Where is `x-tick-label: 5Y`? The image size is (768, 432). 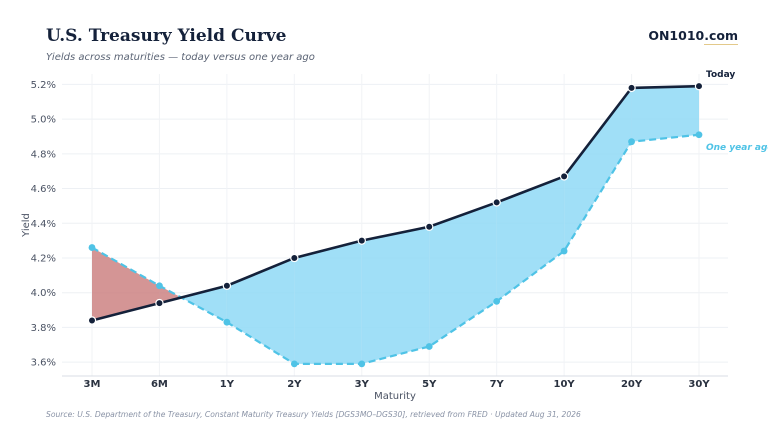 x-tick-label: 5Y is located at coordinates (429, 384).